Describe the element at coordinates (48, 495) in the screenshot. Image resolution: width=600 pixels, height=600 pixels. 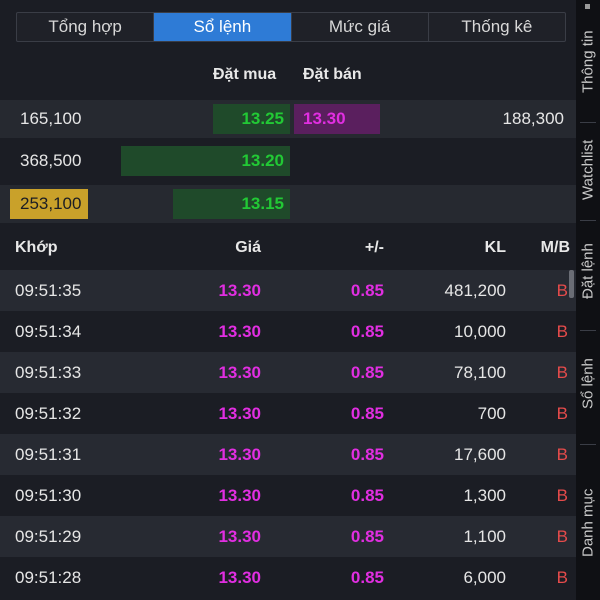
I see `trade-time: 09:51:30` at that location.